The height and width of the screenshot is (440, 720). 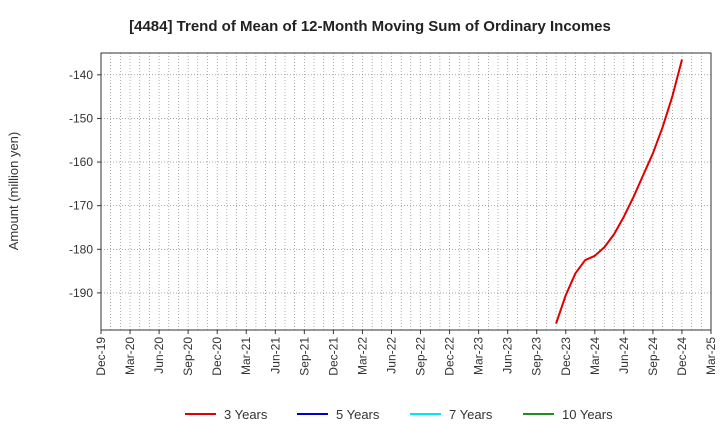 I want to click on x-tick-label: Jun-23, so click(x=508, y=355).